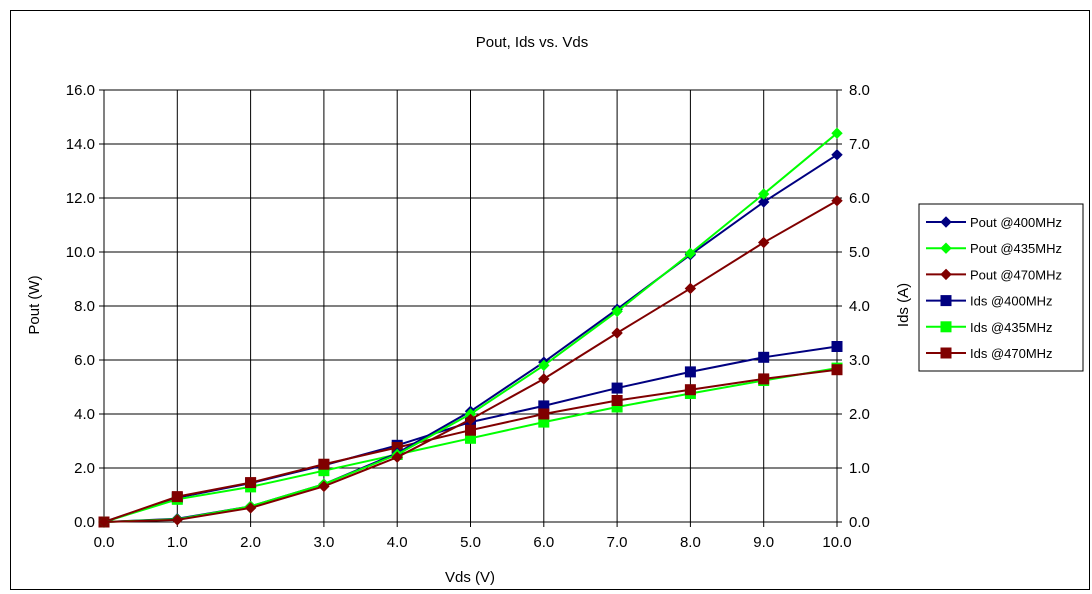 This screenshot has width=1092, height=594. I want to click on right-y-axis-ticks: 0.0 1.0 2.0 3.0 4.0 5.0 6.0 7.0 8.0, so click(853, 306).